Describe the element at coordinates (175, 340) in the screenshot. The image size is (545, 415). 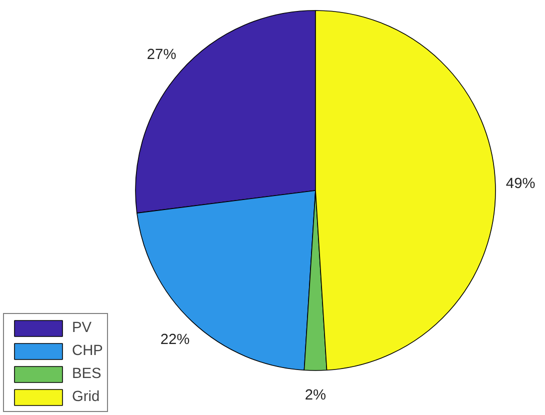
I see `data-label: 22%` at that location.